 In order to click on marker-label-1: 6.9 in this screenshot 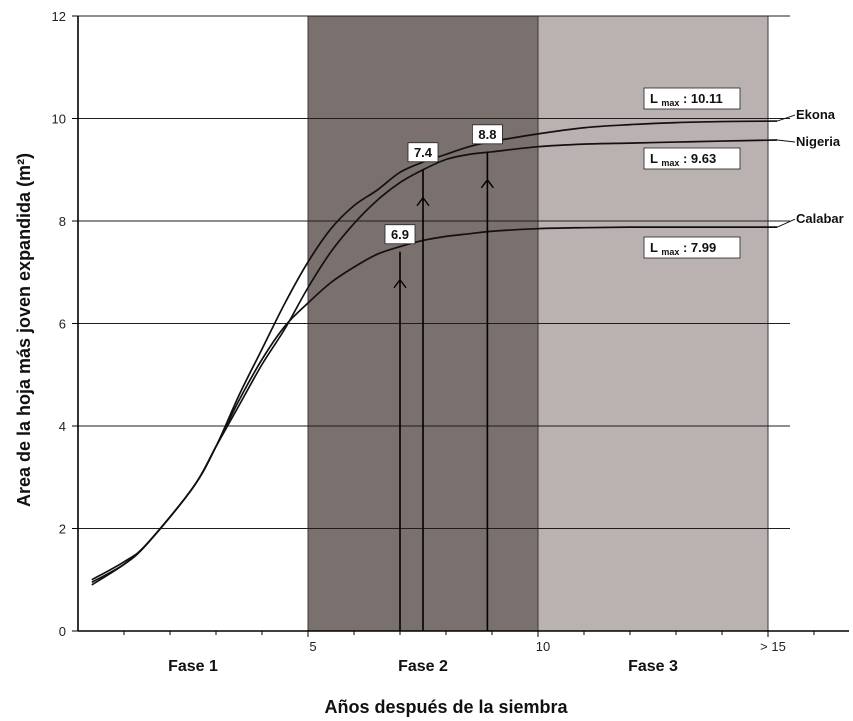, I will do `click(400, 234)`.